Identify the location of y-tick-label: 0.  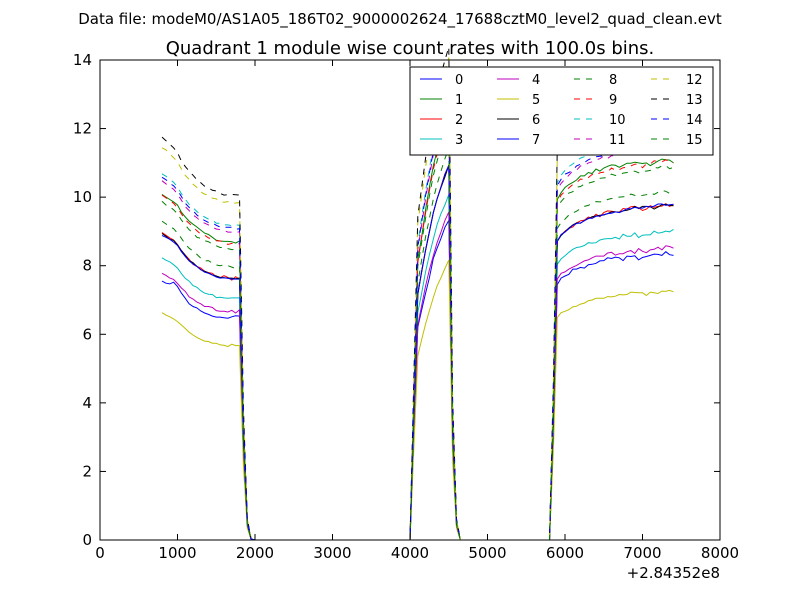
(87, 540).